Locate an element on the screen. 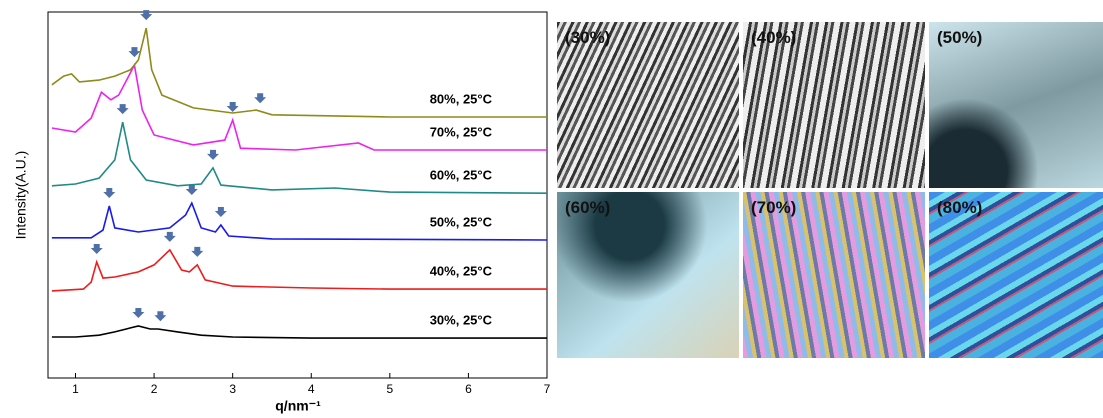  y-axis-label: Intensity(A.U.) is located at coordinates (21, 195).